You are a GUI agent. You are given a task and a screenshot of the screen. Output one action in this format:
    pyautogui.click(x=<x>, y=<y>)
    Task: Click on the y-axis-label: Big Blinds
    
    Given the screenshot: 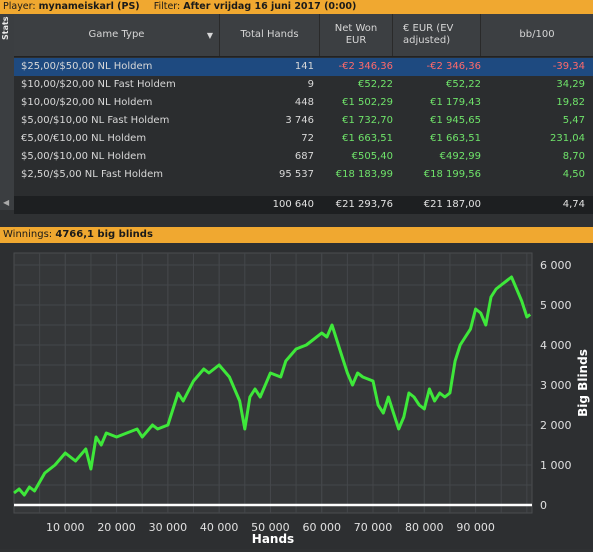 What is the action you would take?
    pyautogui.click(x=583, y=383)
    